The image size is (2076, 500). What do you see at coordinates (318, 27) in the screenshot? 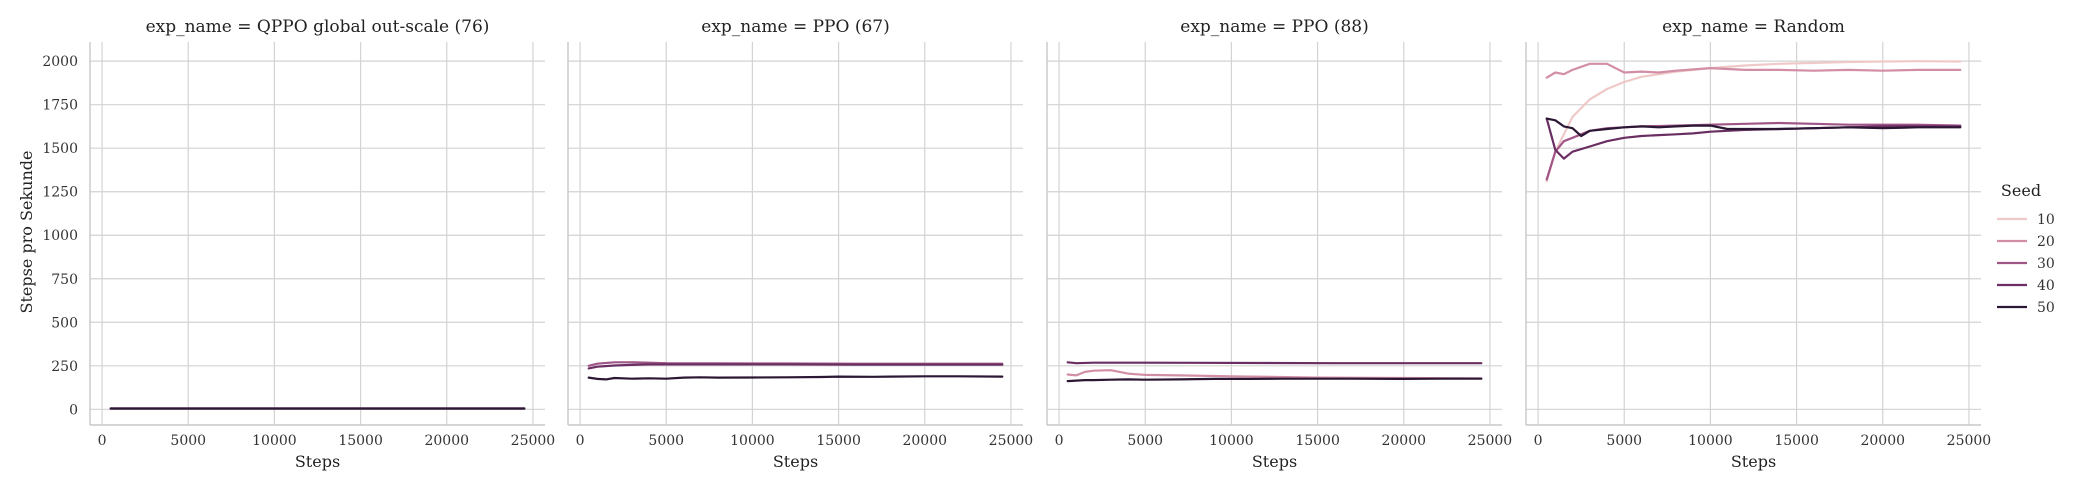
I see `panel-title: exp_name = QPPO global out-scale (76)` at bounding box center [318, 27].